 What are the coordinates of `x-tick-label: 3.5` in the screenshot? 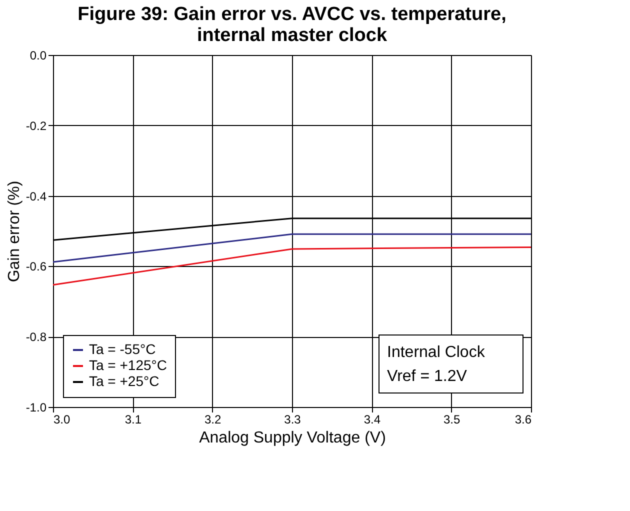 It's located at (451, 419).